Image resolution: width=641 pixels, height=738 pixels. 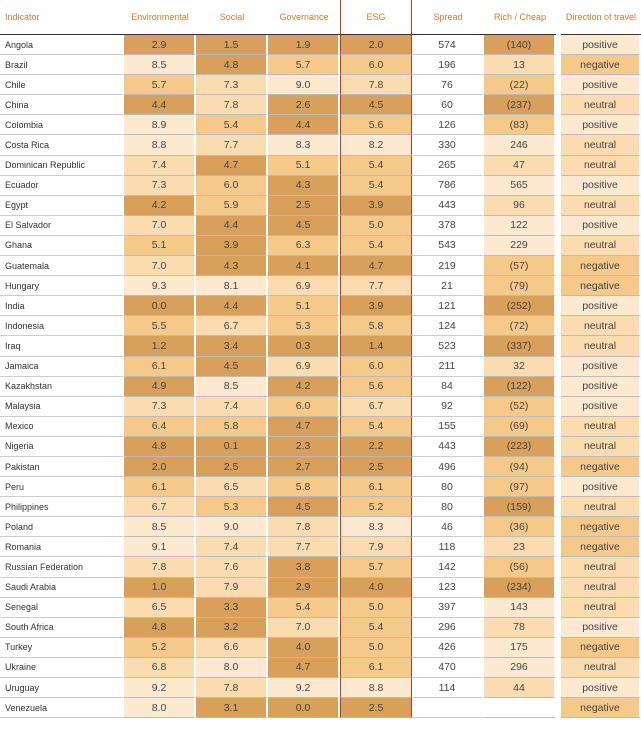 I want to click on rich-cheap-cell: 296, so click(x=520, y=667).